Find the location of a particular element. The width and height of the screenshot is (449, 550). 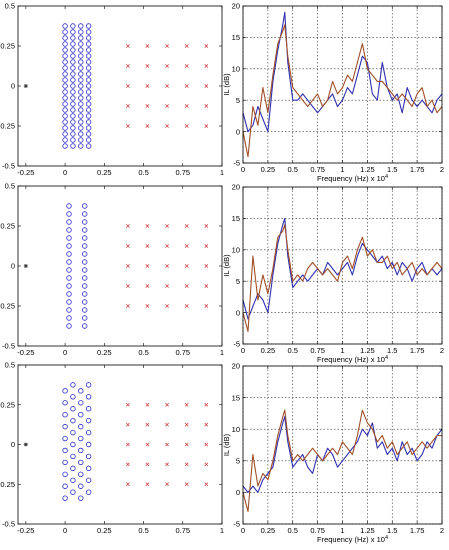

y-tick-label: 0.25 is located at coordinates (7, 404).